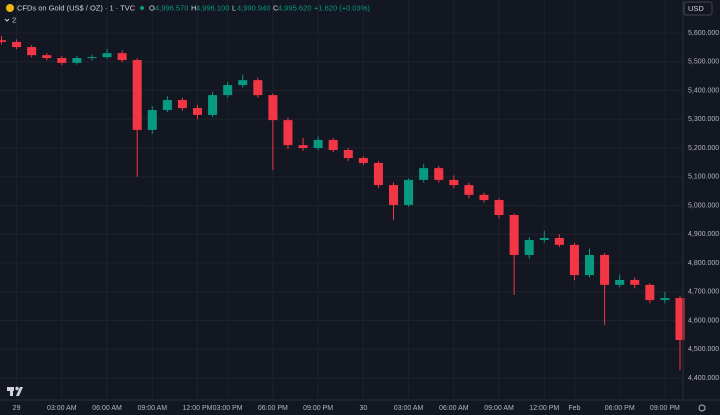 Image resolution: width=720 pixels, height=415 pixels. I want to click on y-tick-label: 5,200.000, so click(703, 148).